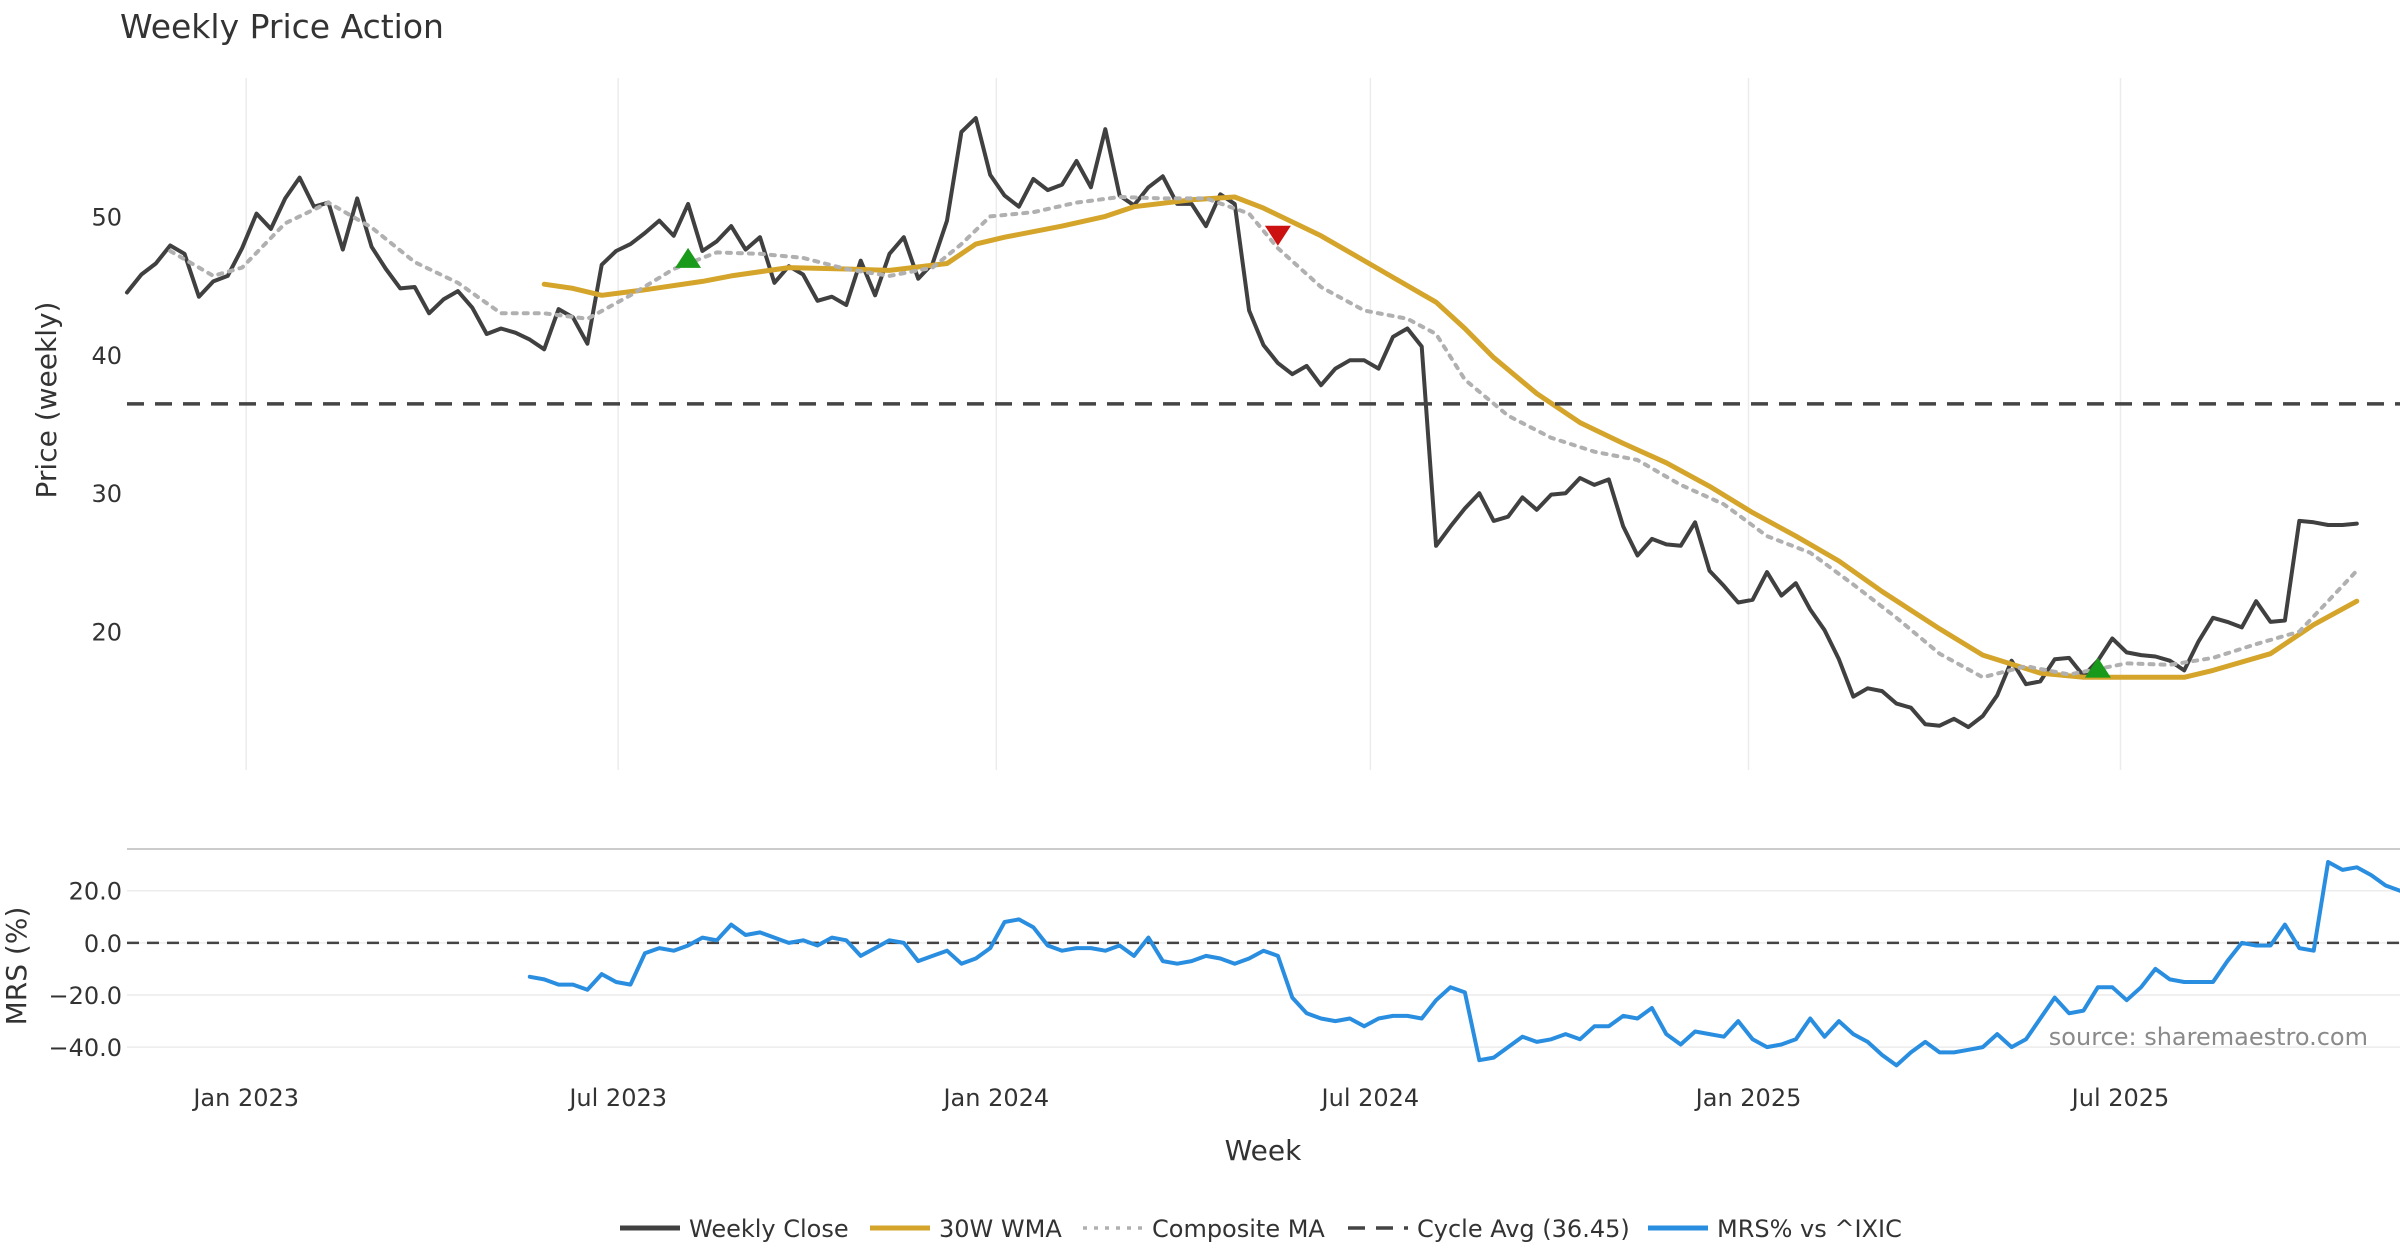 This screenshot has height=1260, width=2400. Describe the element at coordinates (1238, 1229) in the screenshot. I see `legend-label: Composite MA` at that location.